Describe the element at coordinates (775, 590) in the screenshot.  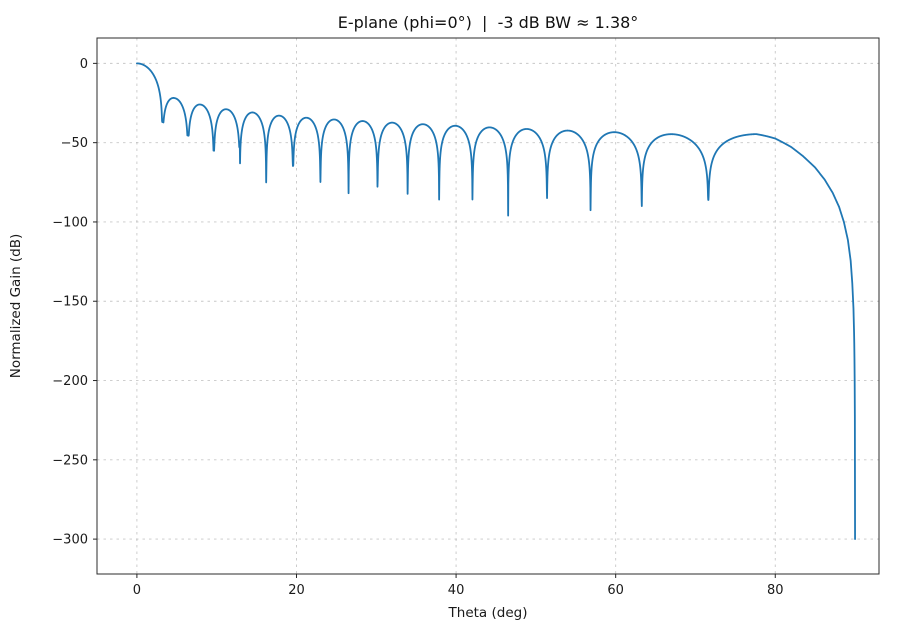
I see `x-tick-label: 80` at that location.